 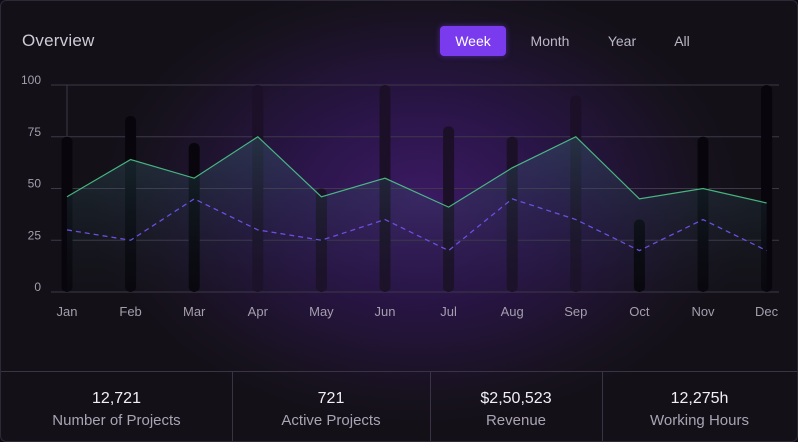 What do you see at coordinates (331, 398) in the screenshot?
I see `stat-value: 721` at bounding box center [331, 398].